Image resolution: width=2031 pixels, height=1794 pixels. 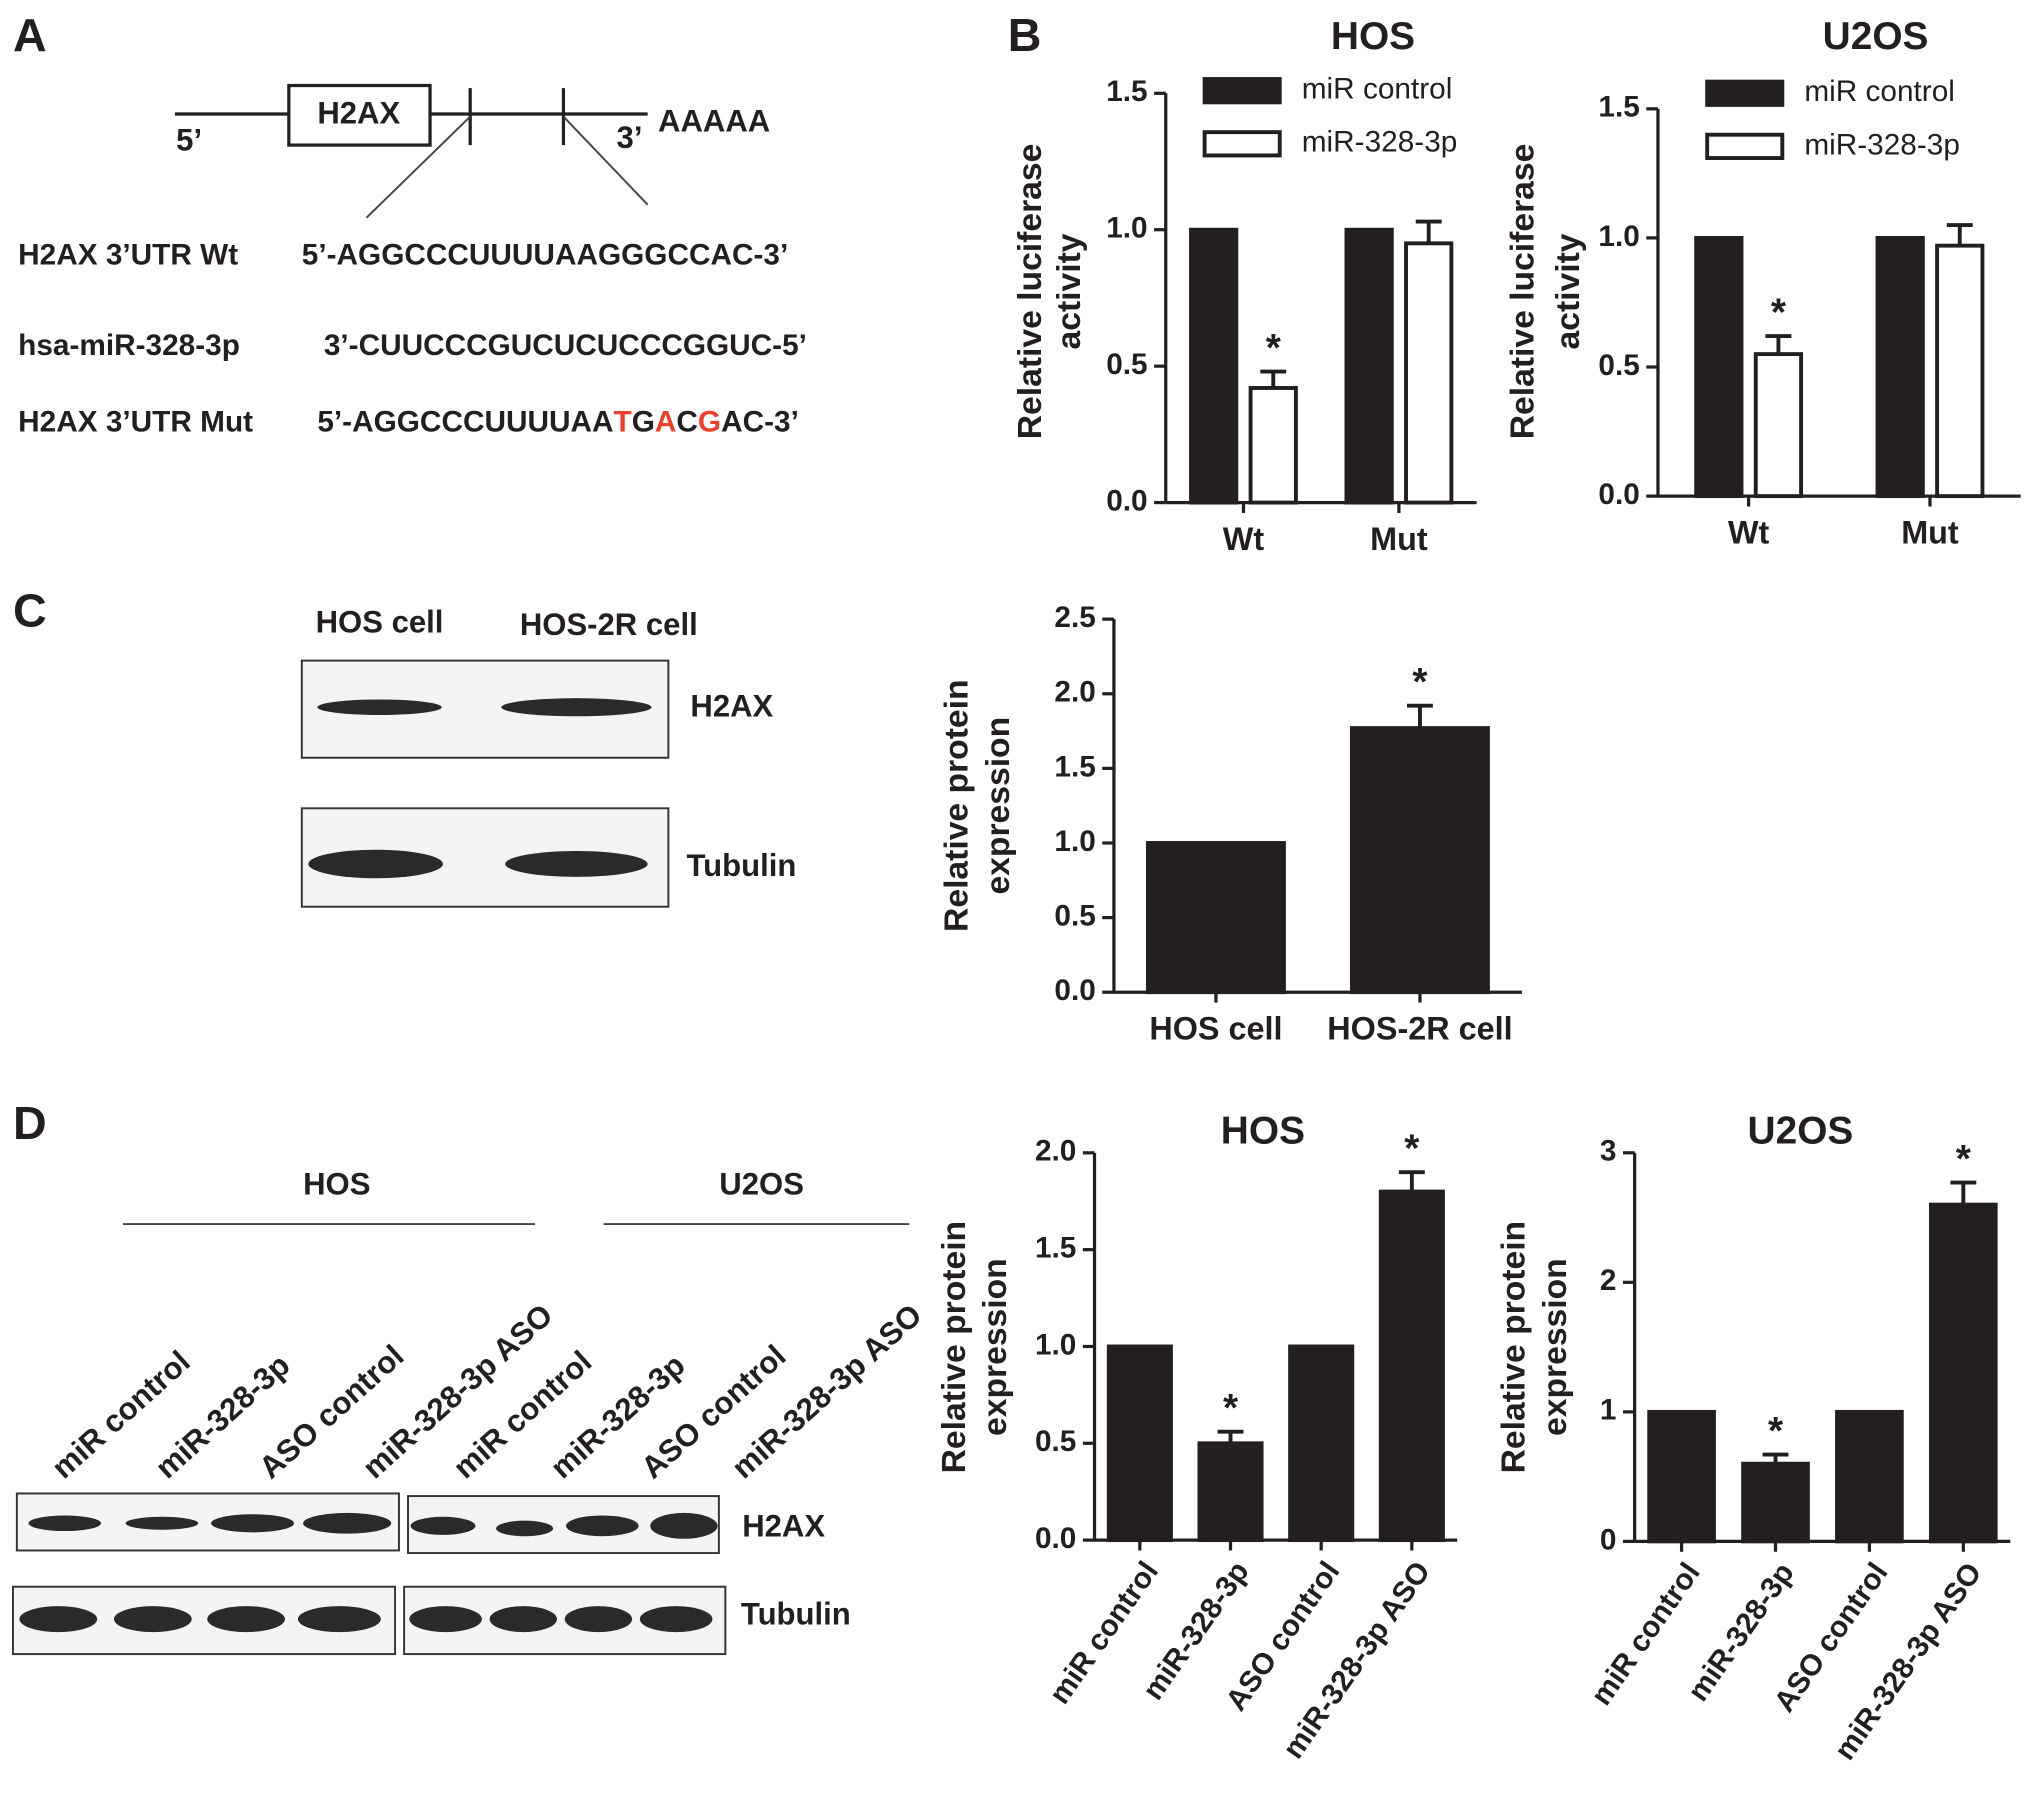 What do you see at coordinates (1215, 1029) in the screenshot?
I see `x-tick-label: HOS cell` at bounding box center [1215, 1029].